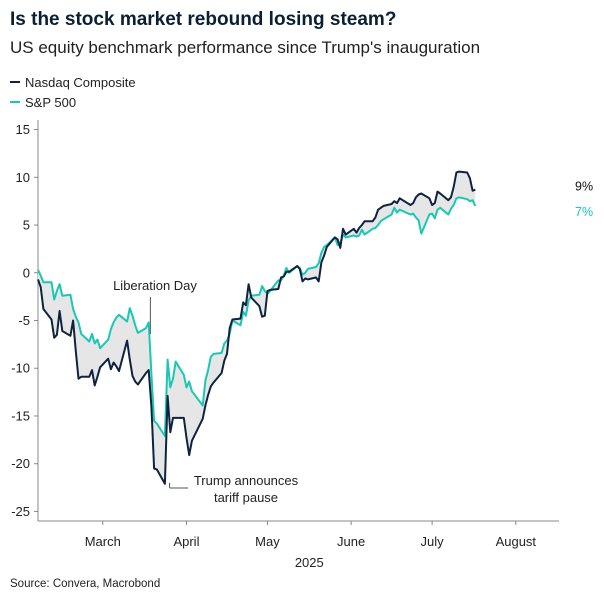 The image size is (604, 604). What do you see at coordinates (433, 541) in the screenshot?
I see `x-tick-label: July` at bounding box center [433, 541].